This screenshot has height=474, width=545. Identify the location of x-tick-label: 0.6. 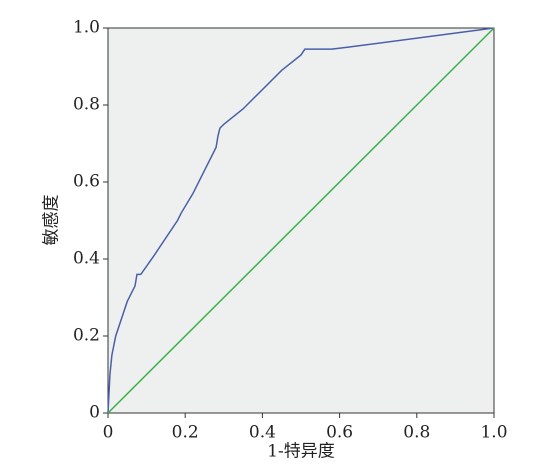
(339, 433).